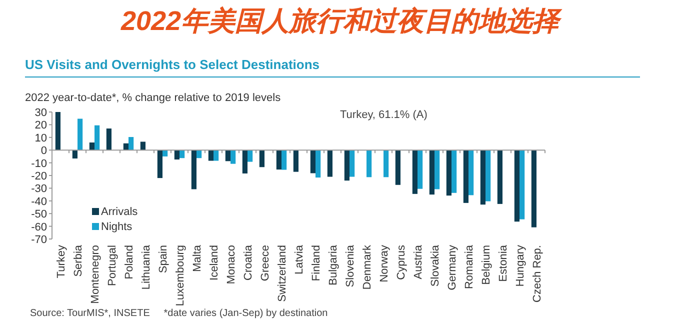 The image size is (679, 332). What do you see at coordinates (342, 21) in the screenshot?
I see `chart-title: 2022年美国人旅行和过夜目的地选择` at bounding box center [342, 21].